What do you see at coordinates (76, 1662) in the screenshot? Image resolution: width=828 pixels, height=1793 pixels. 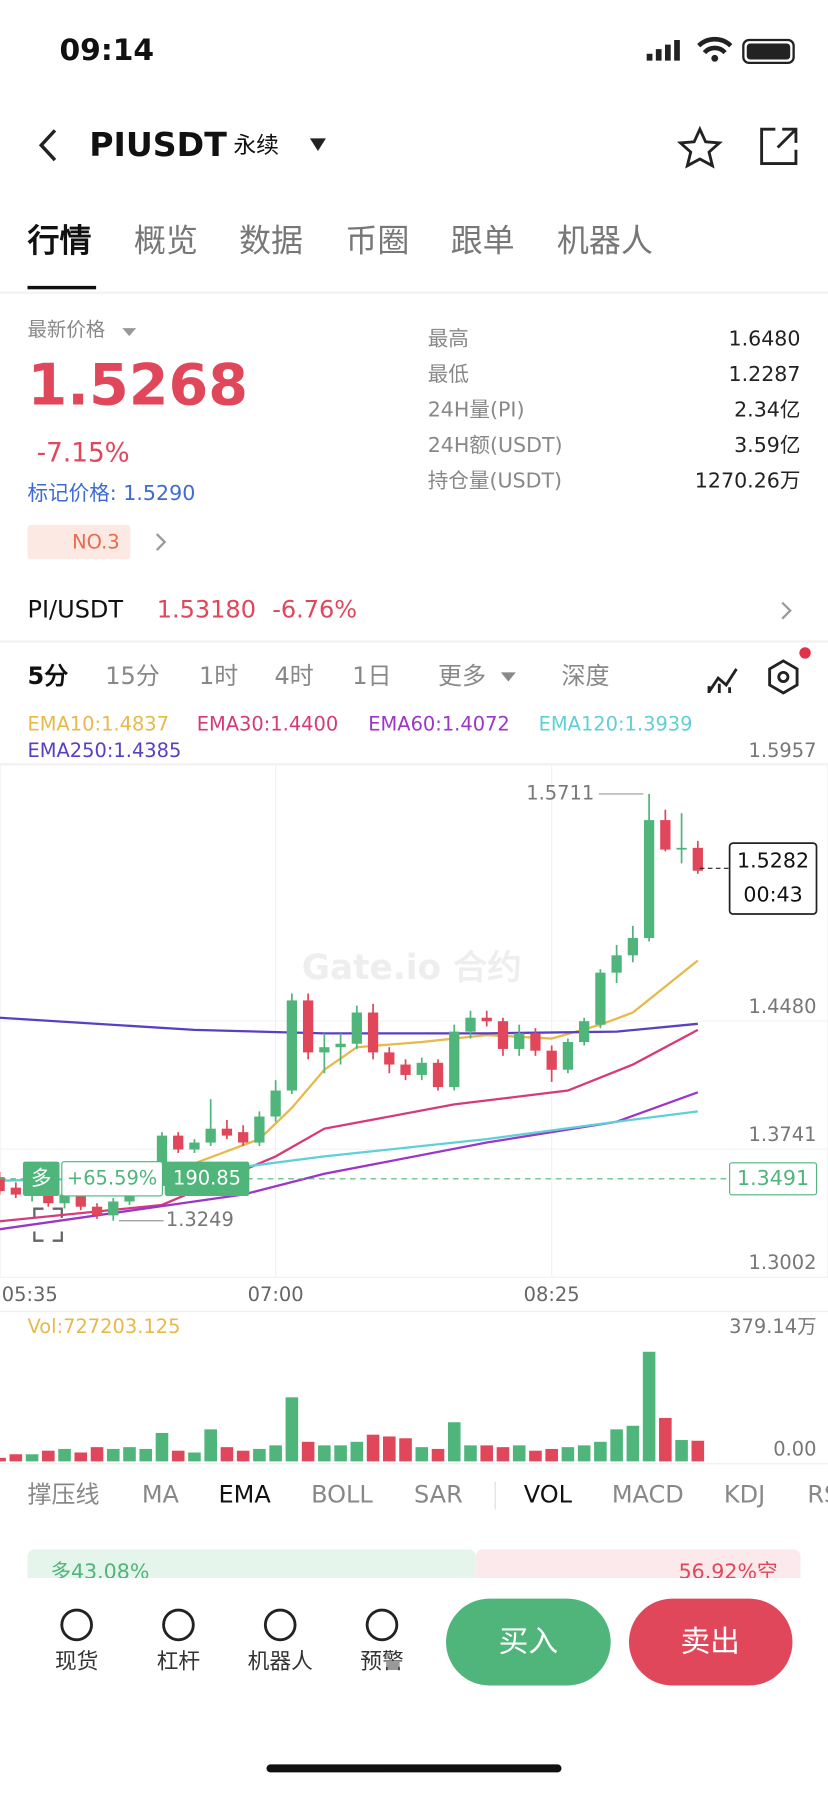 I see `nav-label: 现货` at bounding box center [76, 1662].